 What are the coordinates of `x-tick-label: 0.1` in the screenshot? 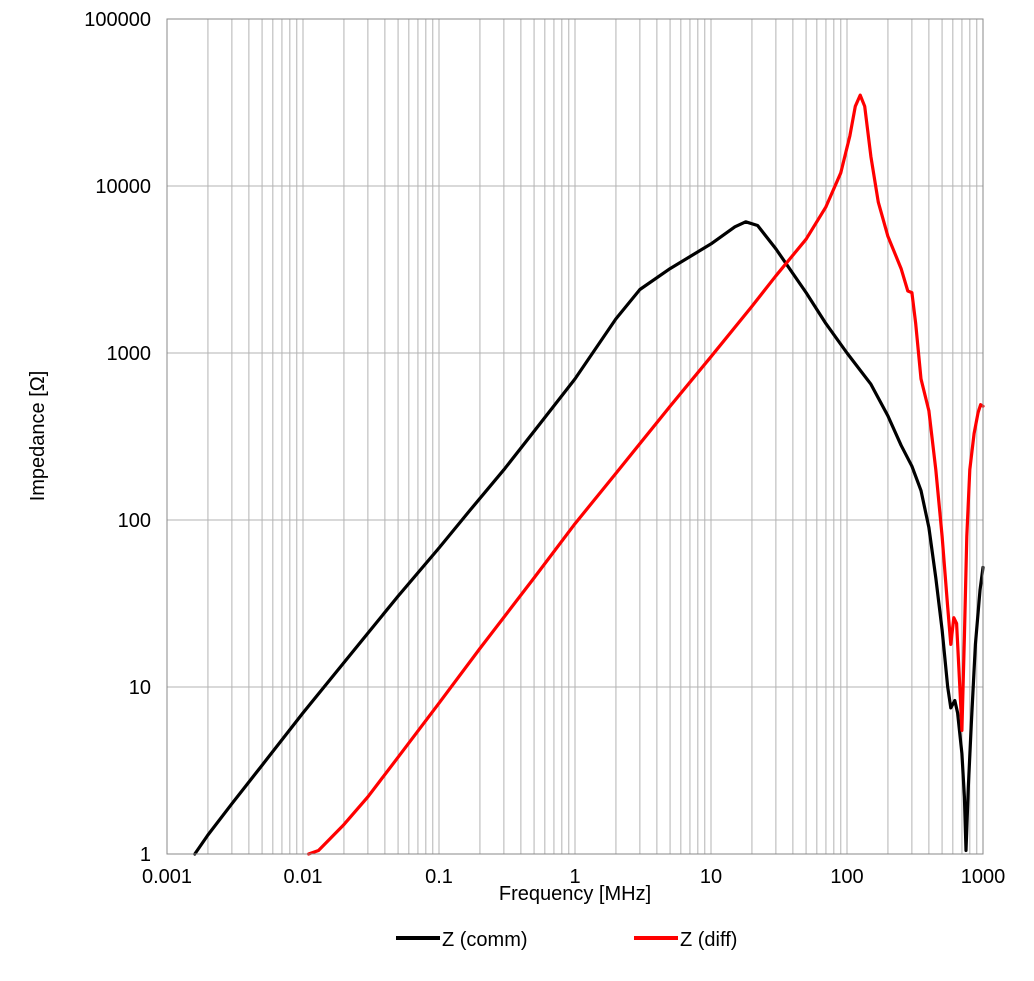 It's located at (439, 877).